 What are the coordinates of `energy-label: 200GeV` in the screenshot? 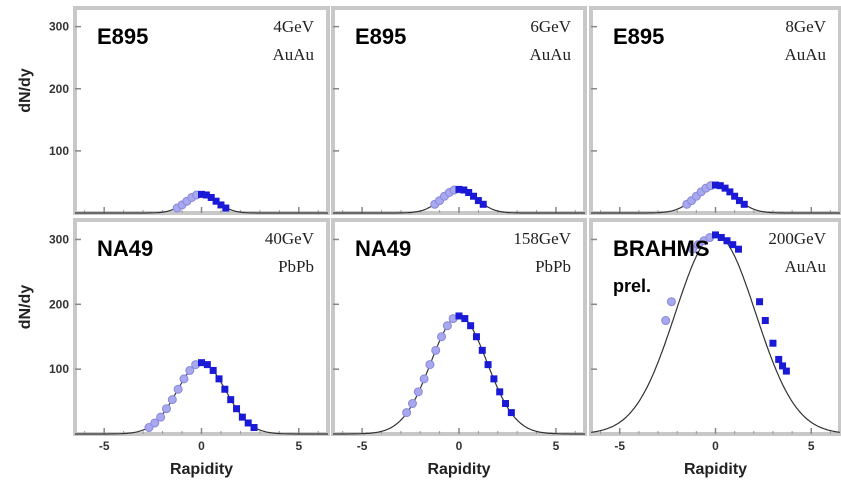 It's located at (797, 238).